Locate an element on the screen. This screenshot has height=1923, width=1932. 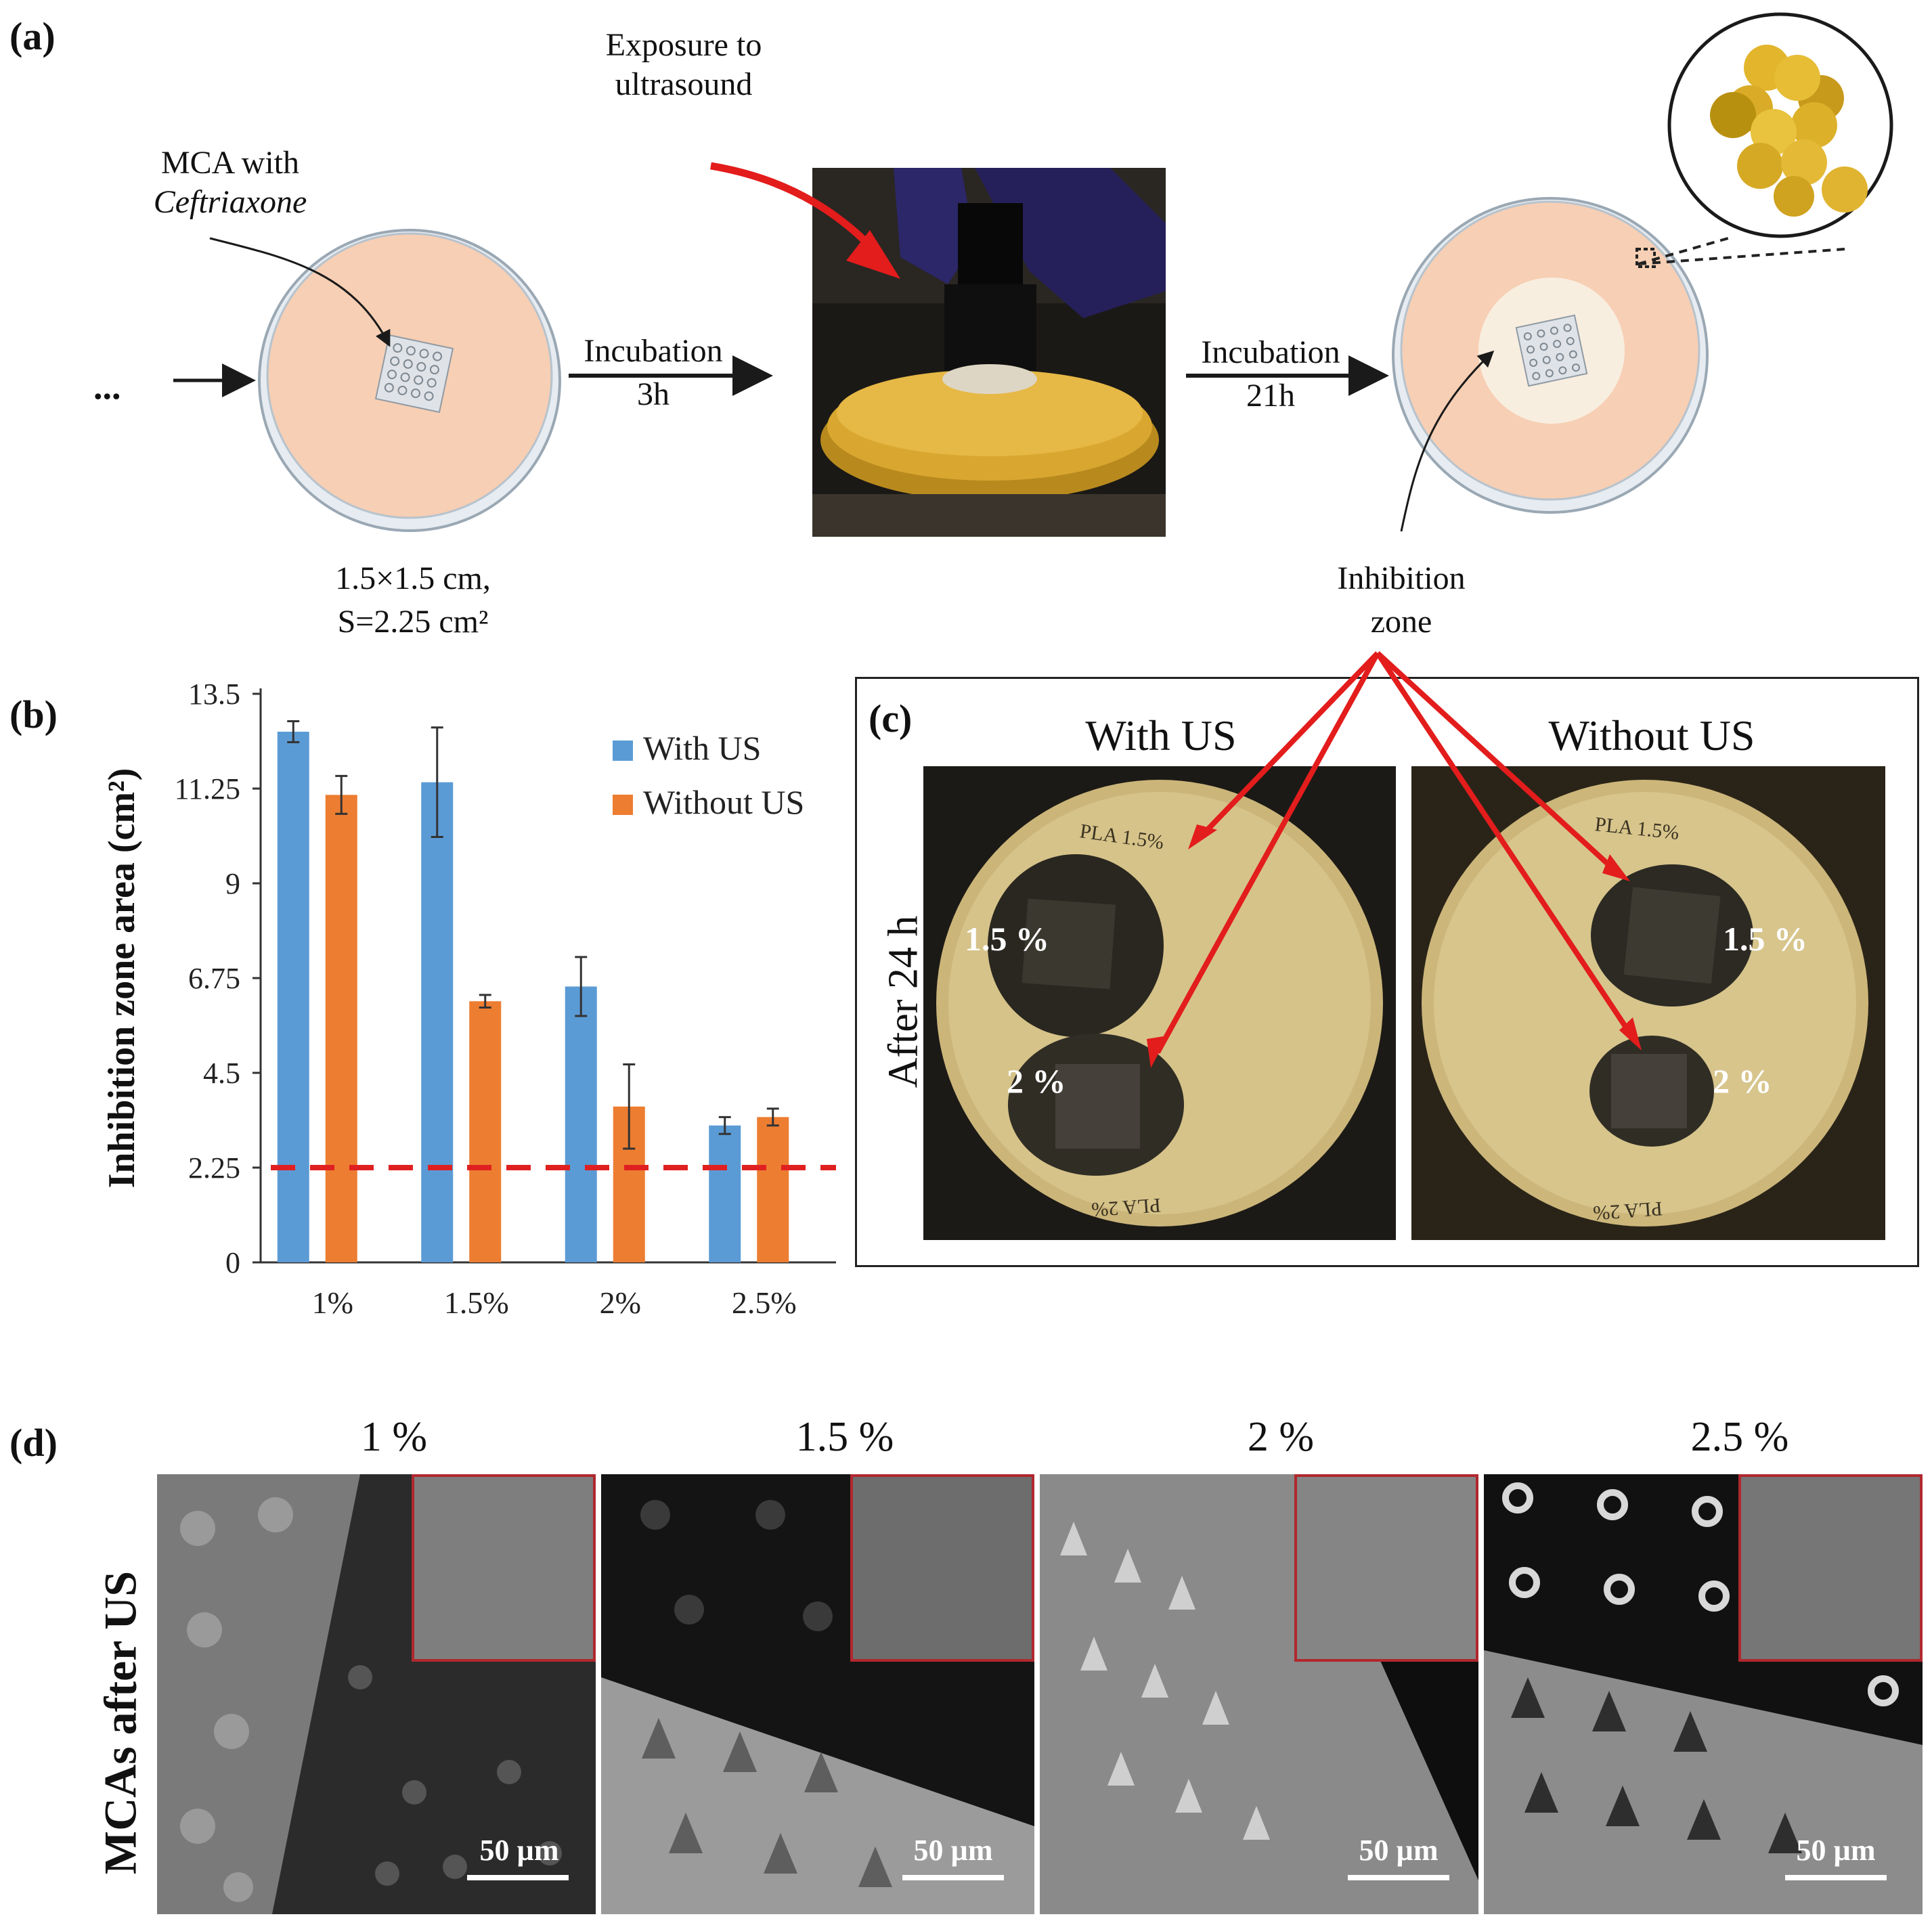
sem-4-inset is located at coordinates (1830, 1568).